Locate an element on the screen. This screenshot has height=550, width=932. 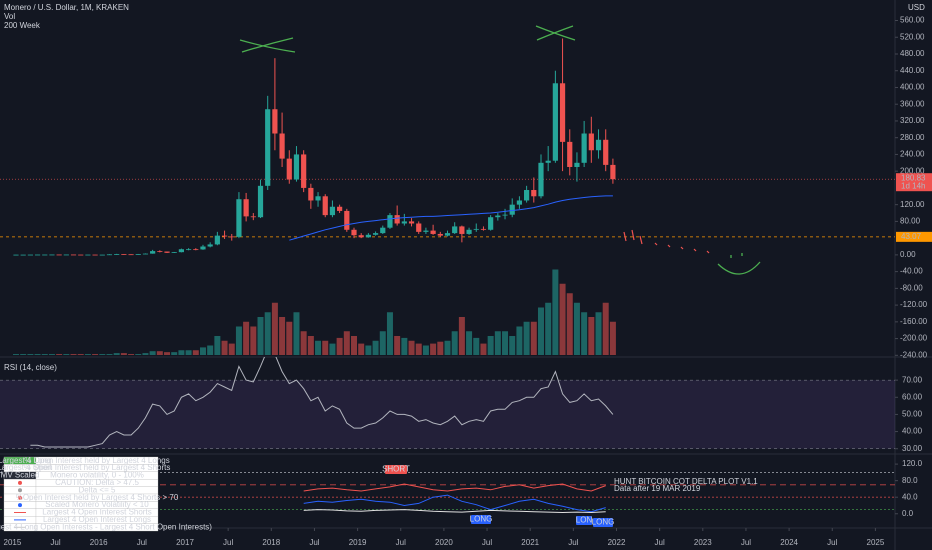
table-text: Largest 4 Open Interest Shorts is located at coordinates (96, 512).